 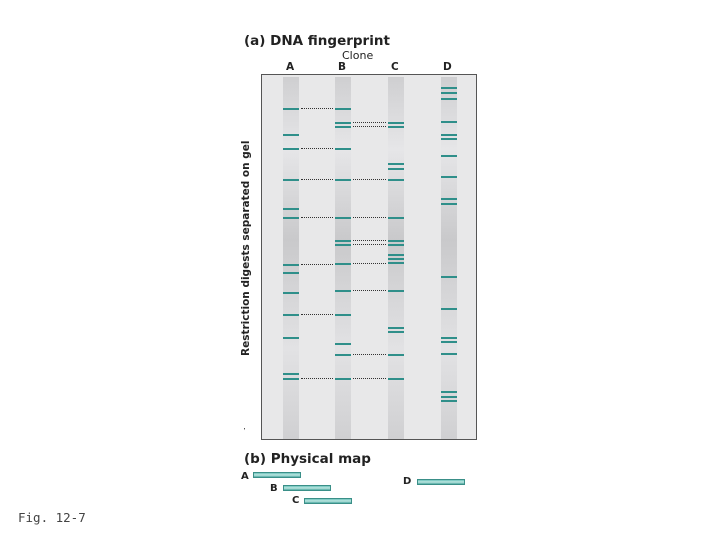 I want to click on map-label-b: B, so click(x=274, y=488).